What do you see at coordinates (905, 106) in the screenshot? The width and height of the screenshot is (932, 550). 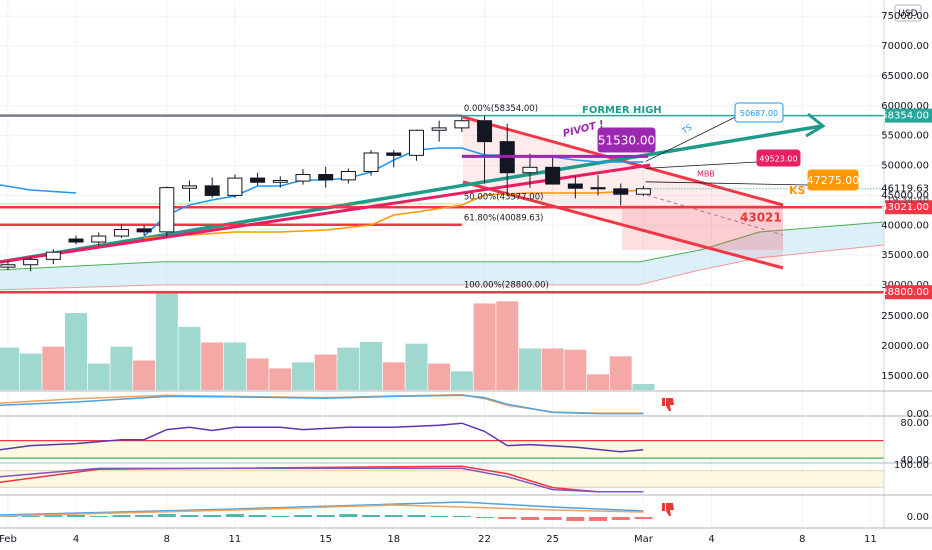 I see `y-tick-label: 60000.00` at bounding box center [905, 106].